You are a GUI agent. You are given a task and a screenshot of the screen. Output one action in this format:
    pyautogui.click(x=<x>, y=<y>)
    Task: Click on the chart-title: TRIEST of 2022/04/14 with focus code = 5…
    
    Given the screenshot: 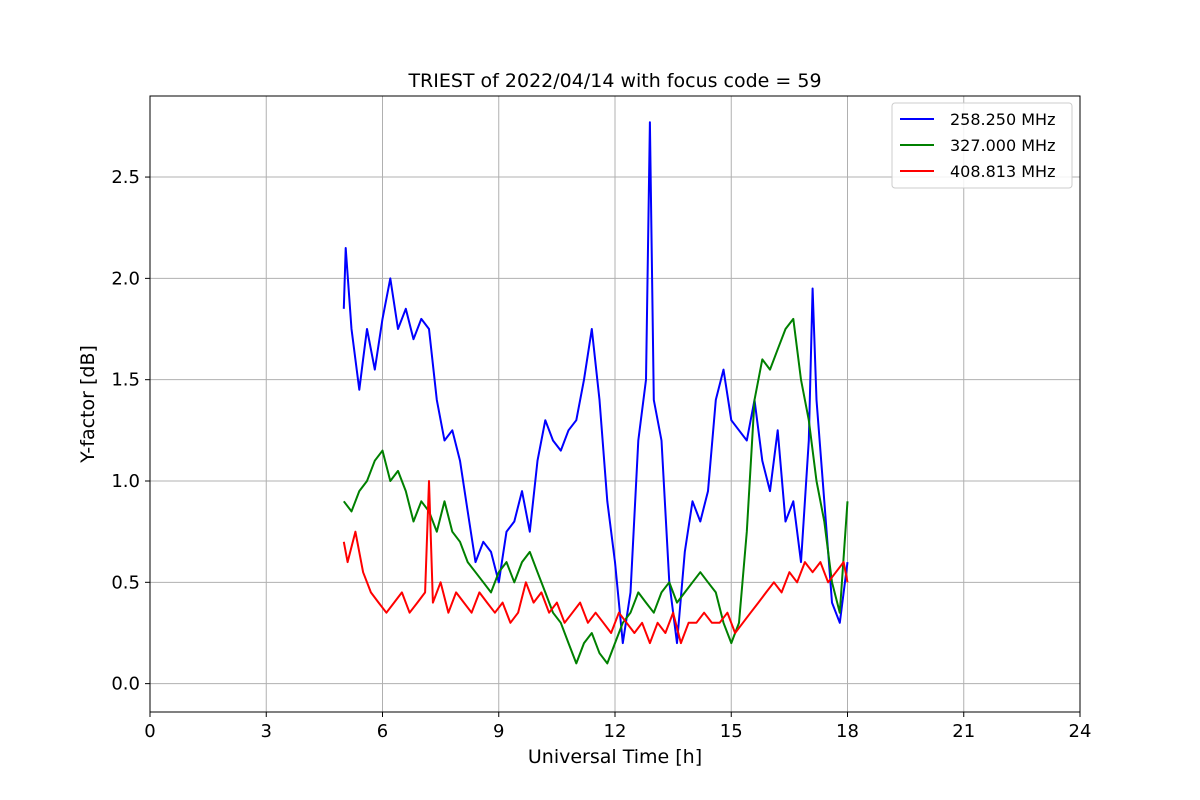 What is the action you would take?
    pyautogui.click(x=614, y=81)
    